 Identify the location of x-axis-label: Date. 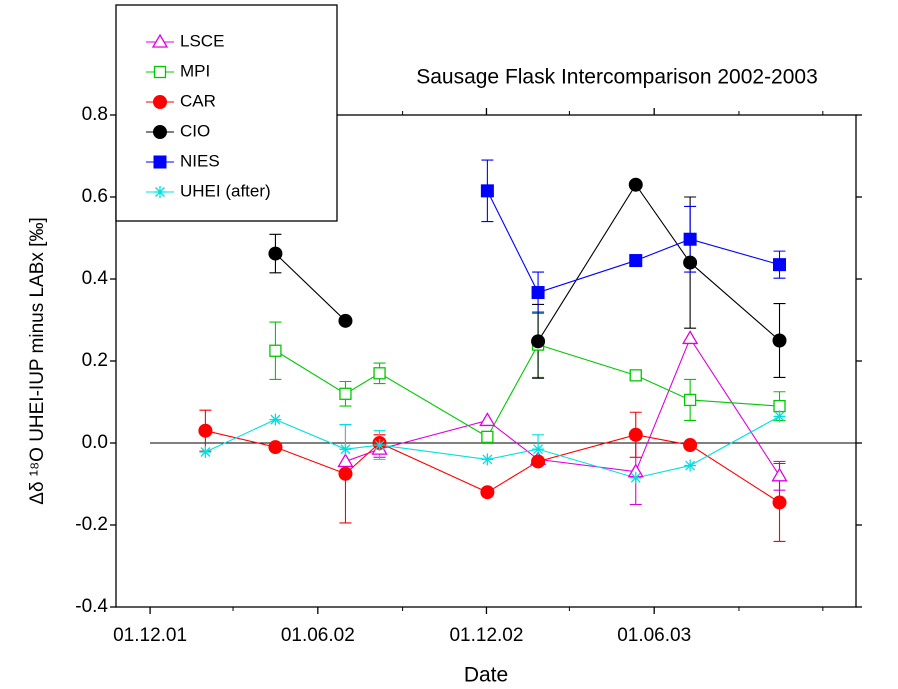
(486, 675).